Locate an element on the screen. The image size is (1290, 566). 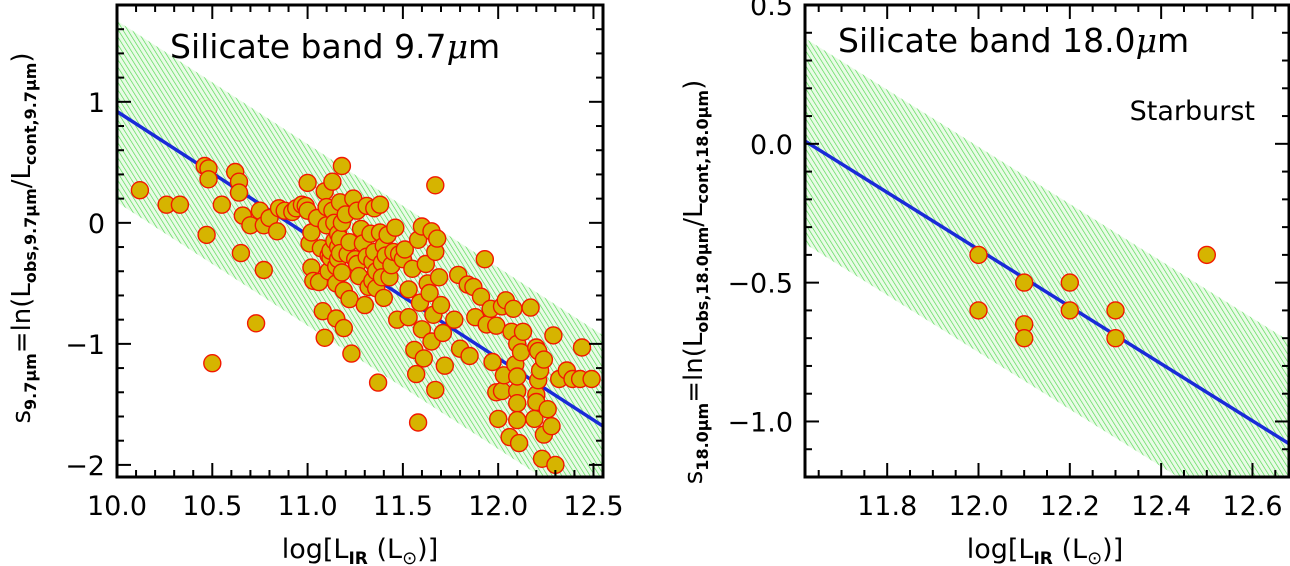
right-y-tick-label: −0.5 is located at coordinates (760, 284).